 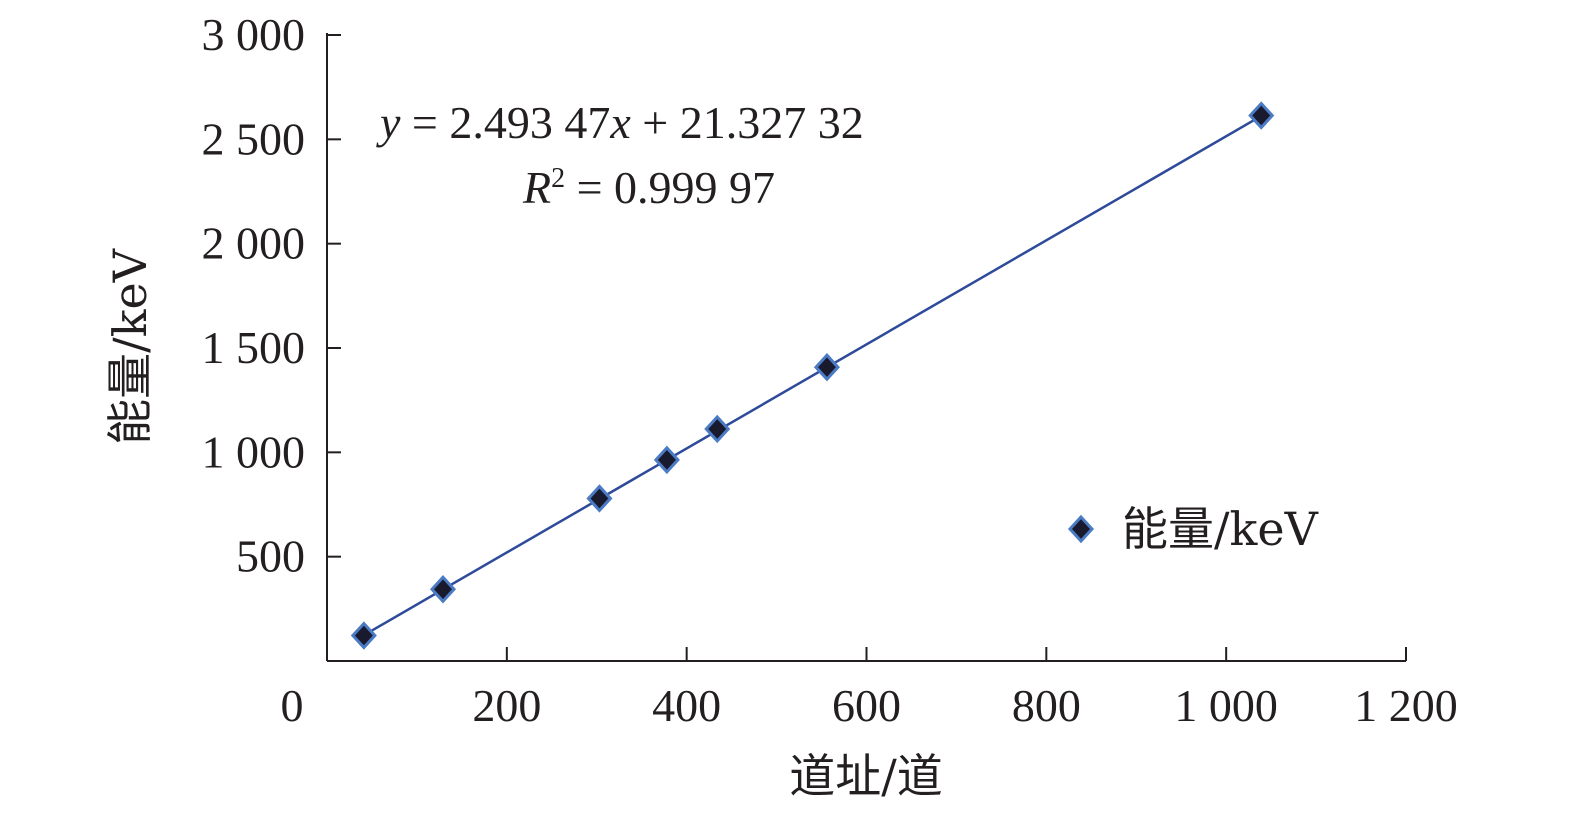 What do you see at coordinates (254, 243) in the screenshot?
I see `y-tick-label: 2 000` at bounding box center [254, 243].